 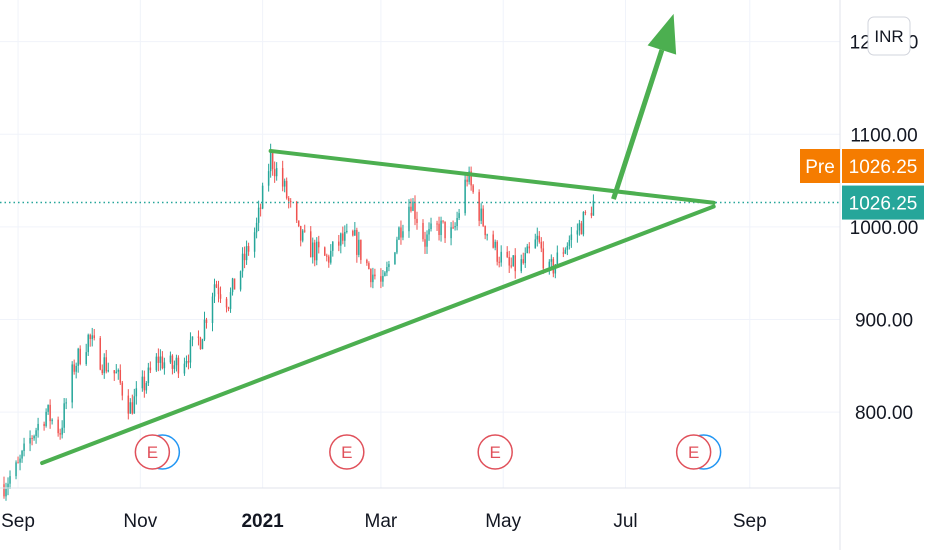 What do you see at coordinates (384, 521) in the screenshot?
I see `x-axis-labels: Sep Nov 2021 Mar May Jul Sep` at bounding box center [384, 521].